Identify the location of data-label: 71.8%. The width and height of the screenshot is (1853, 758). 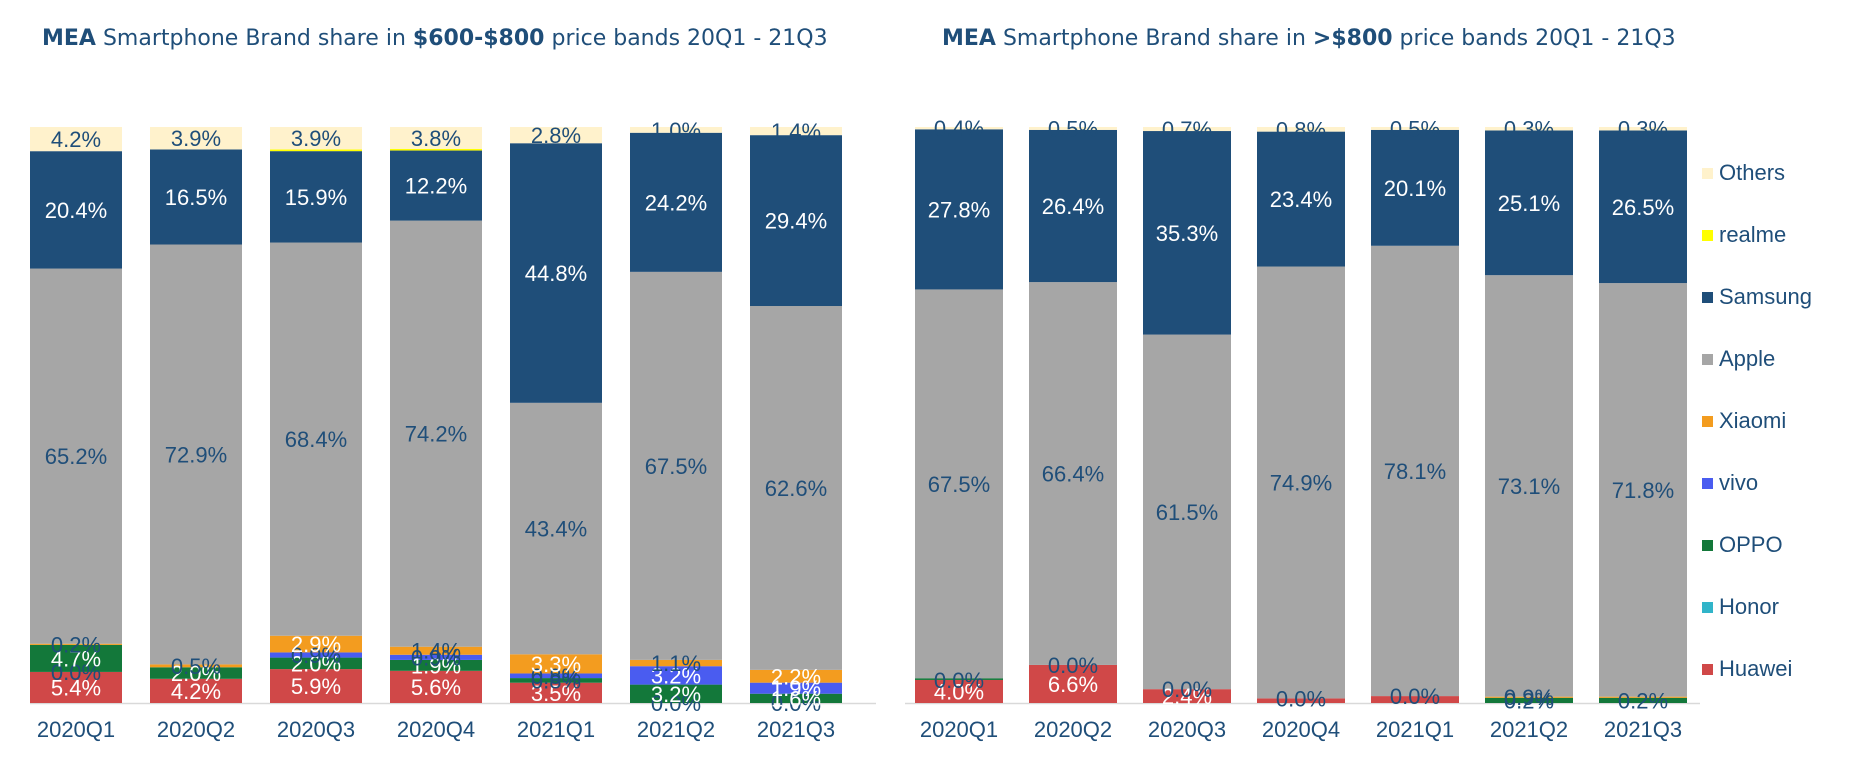
(1643, 490).